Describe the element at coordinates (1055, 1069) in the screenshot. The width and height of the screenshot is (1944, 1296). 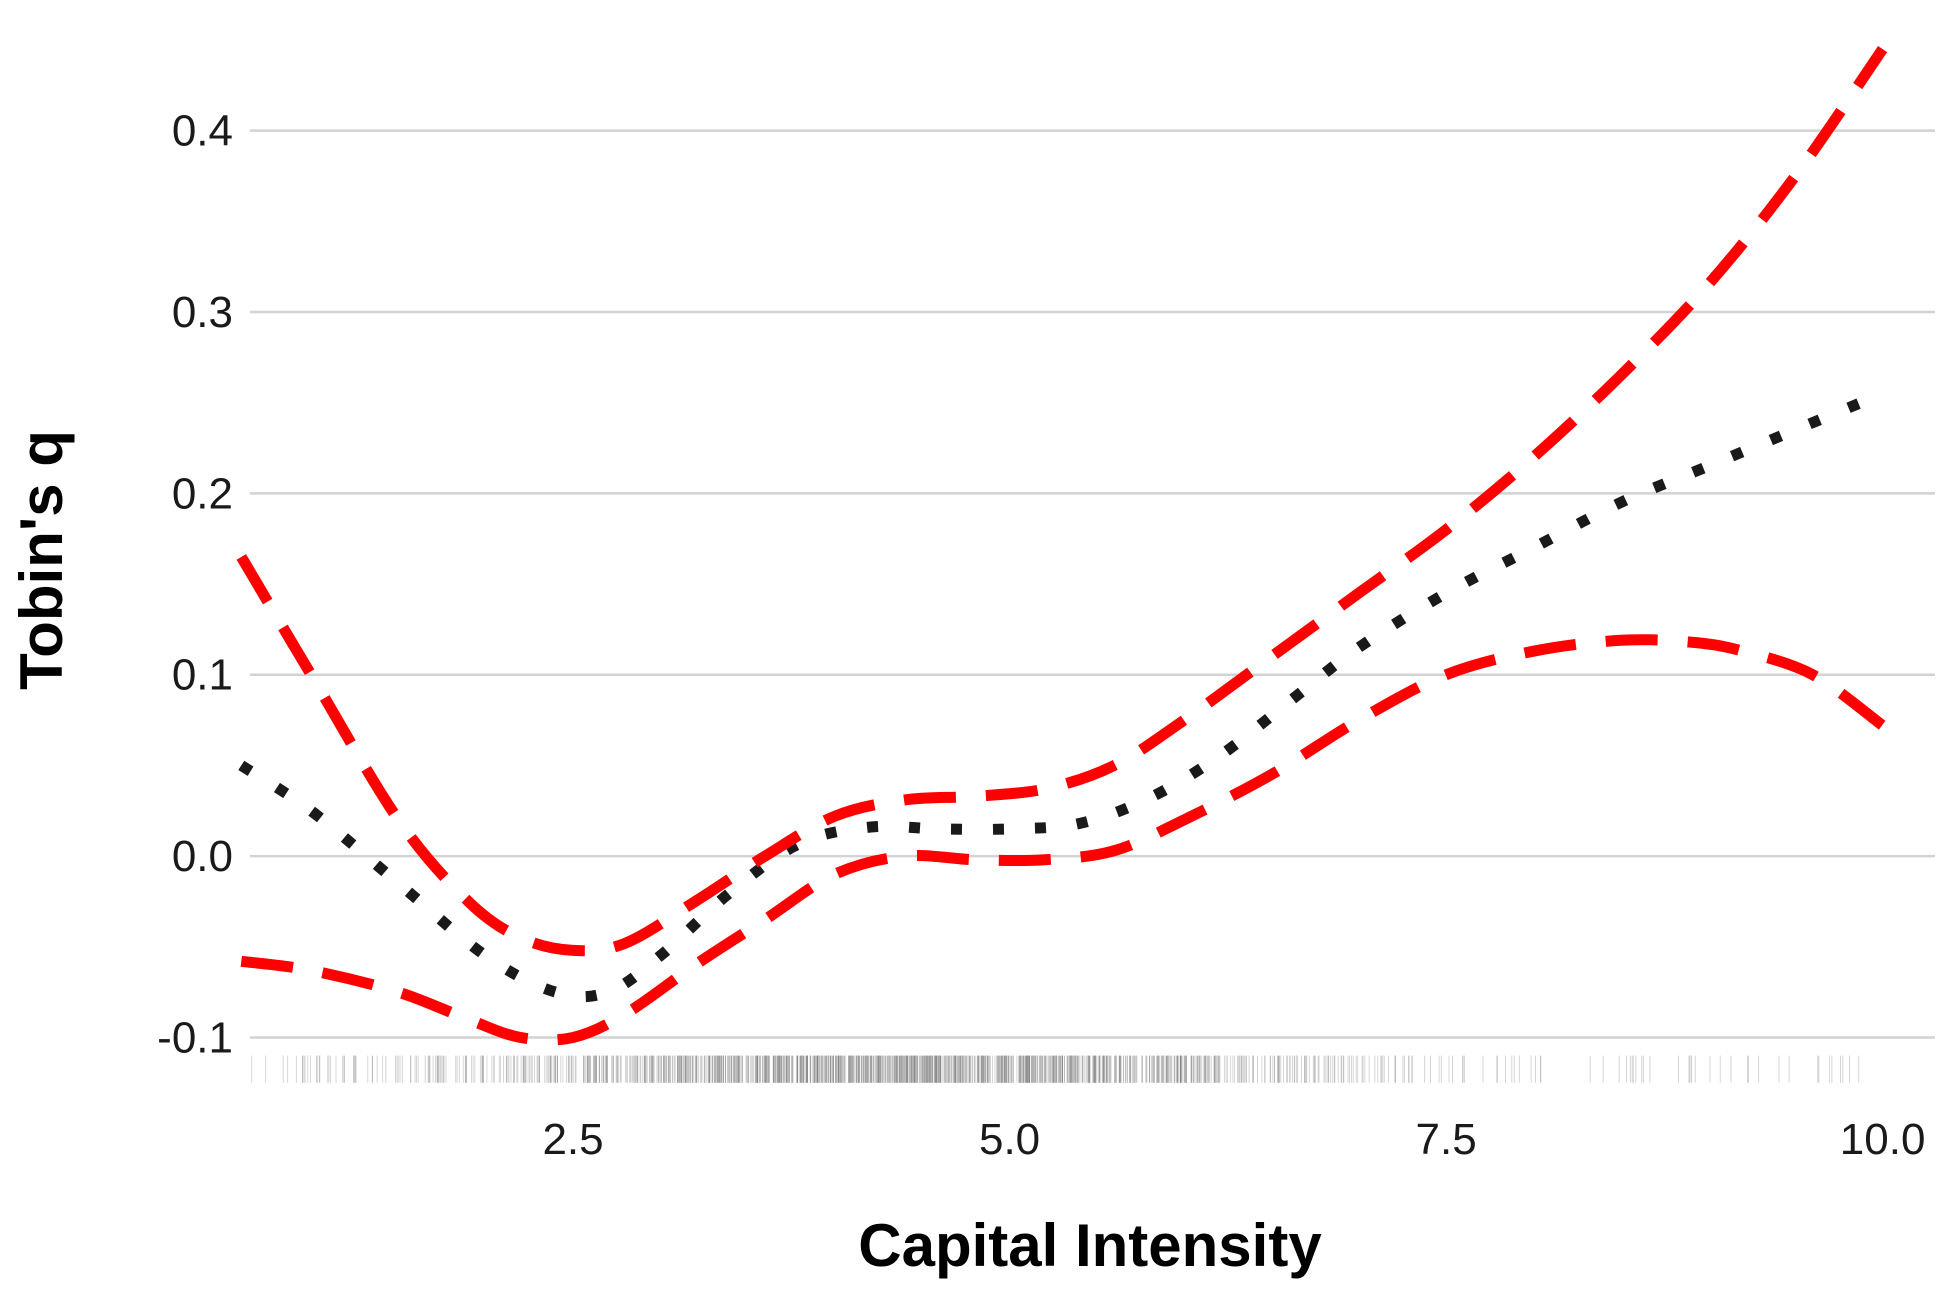
I see `rug-marks` at that location.